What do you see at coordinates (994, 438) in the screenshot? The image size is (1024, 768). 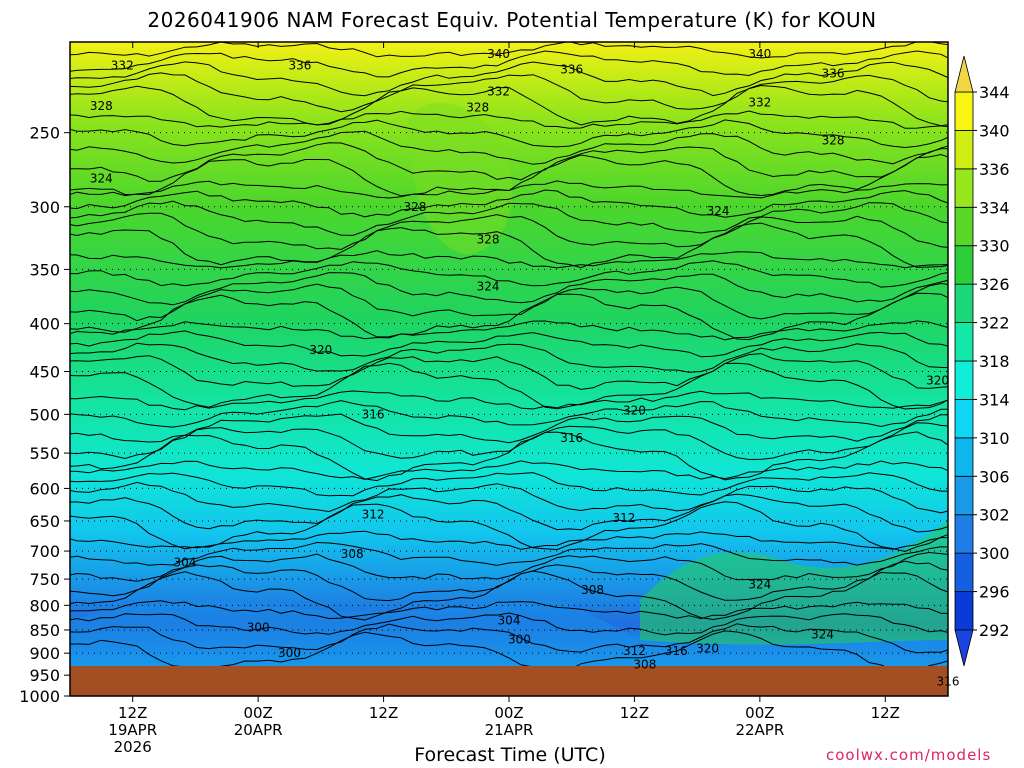 I see `colorbar-label-310: 310` at bounding box center [994, 438].